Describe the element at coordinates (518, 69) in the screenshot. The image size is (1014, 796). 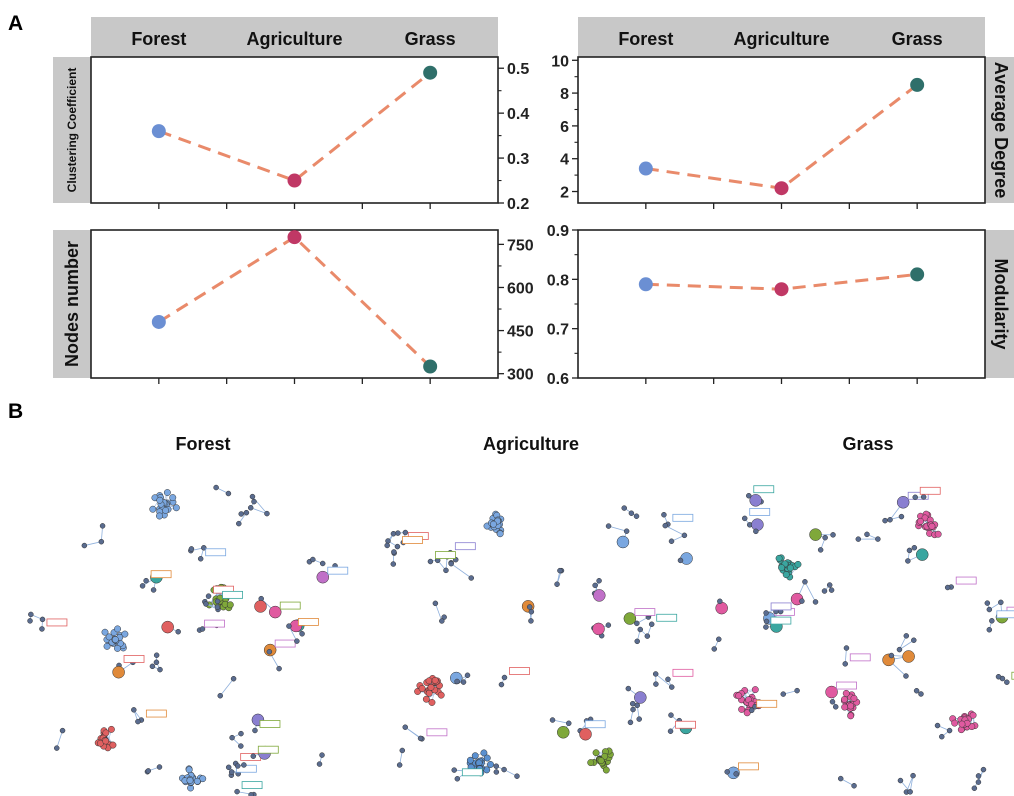
I see `y-tick-label: 0.5` at that location.